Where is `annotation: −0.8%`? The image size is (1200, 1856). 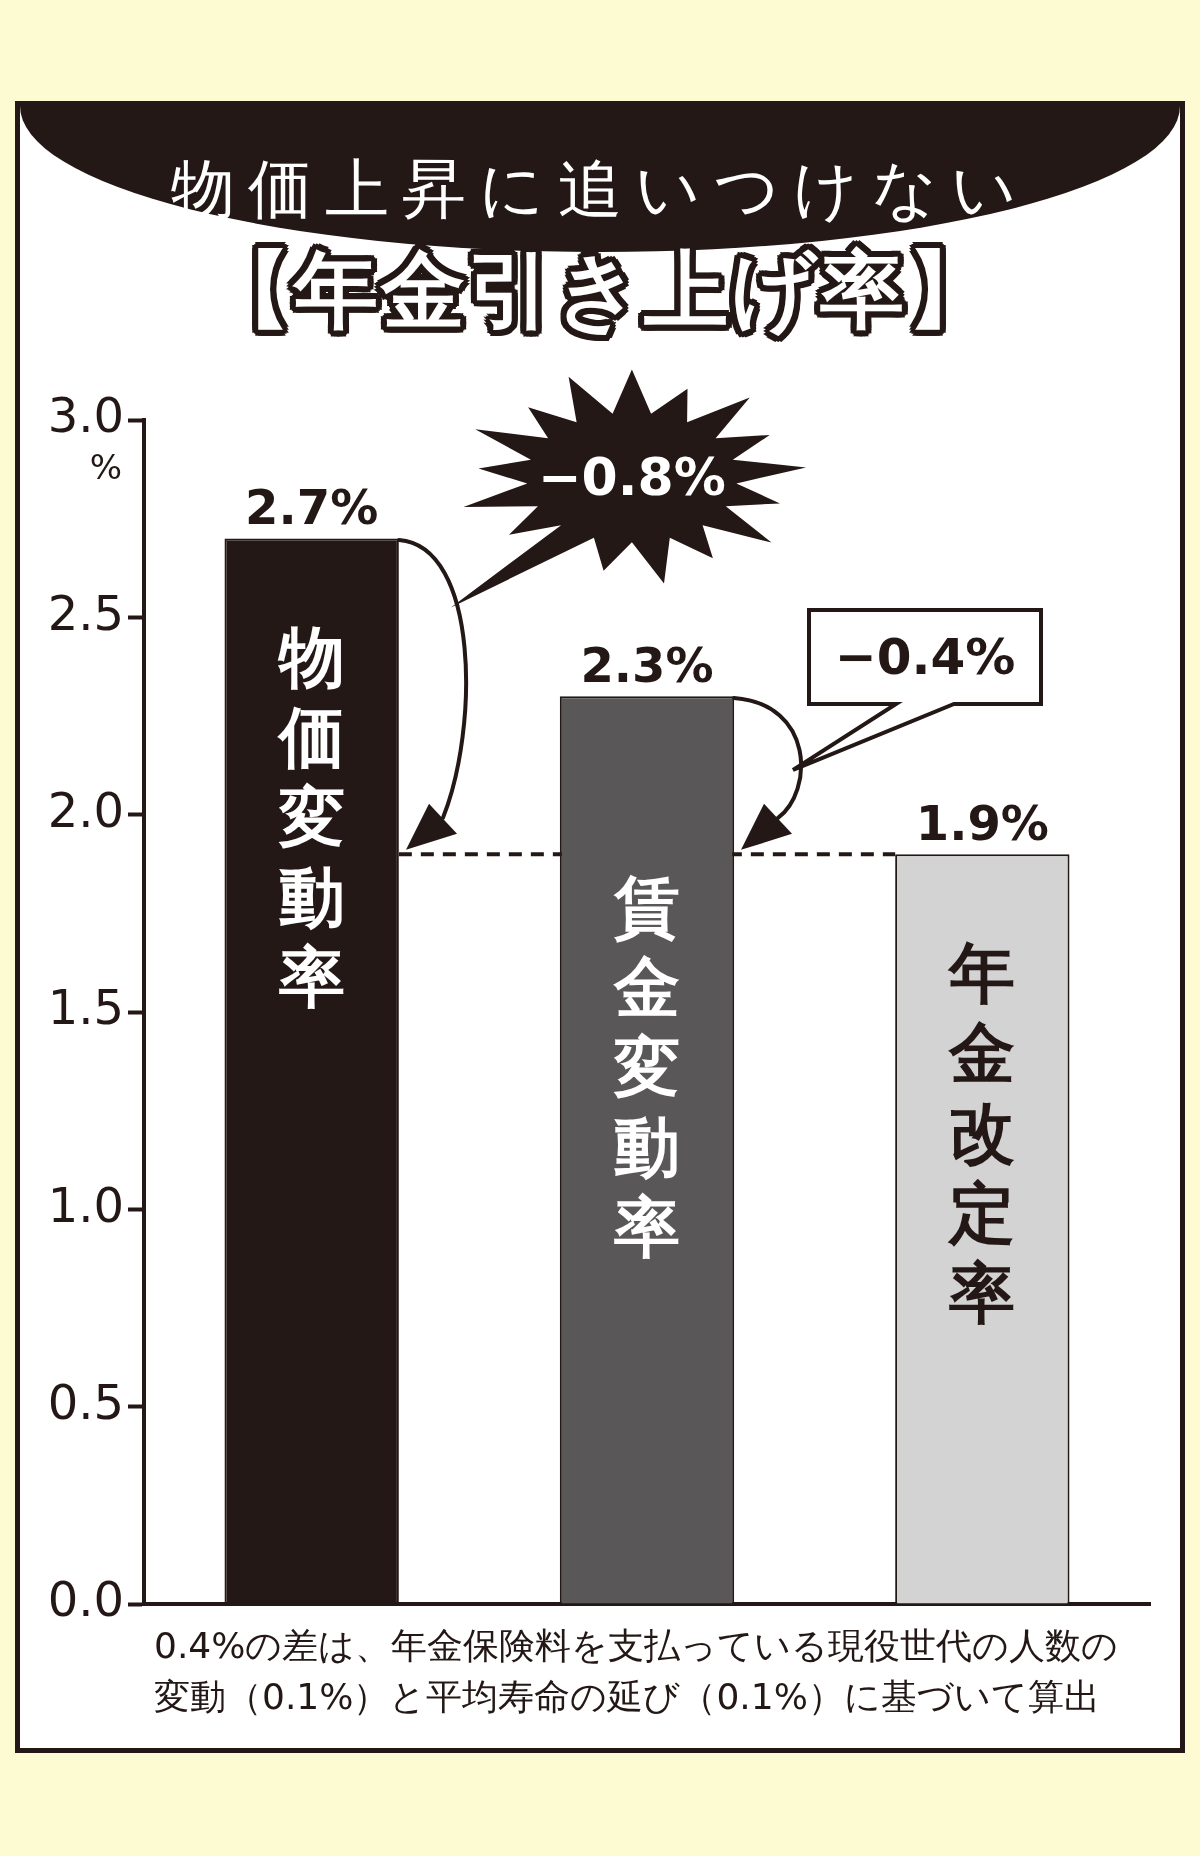 annotation: −0.8% is located at coordinates (631, 477).